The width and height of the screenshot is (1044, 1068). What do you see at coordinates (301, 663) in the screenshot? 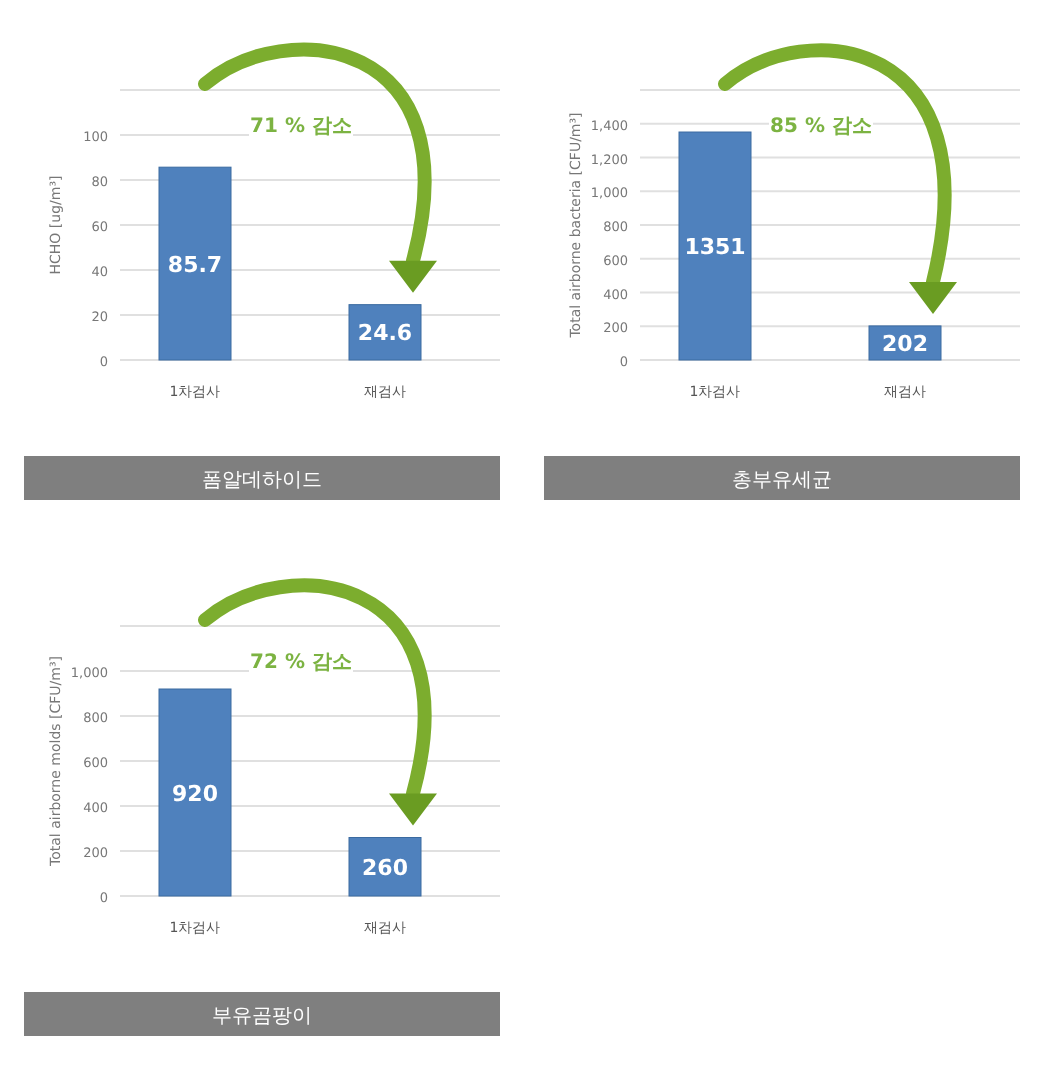
I see `annotation: 72 % 감소` at bounding box center [301, 663].